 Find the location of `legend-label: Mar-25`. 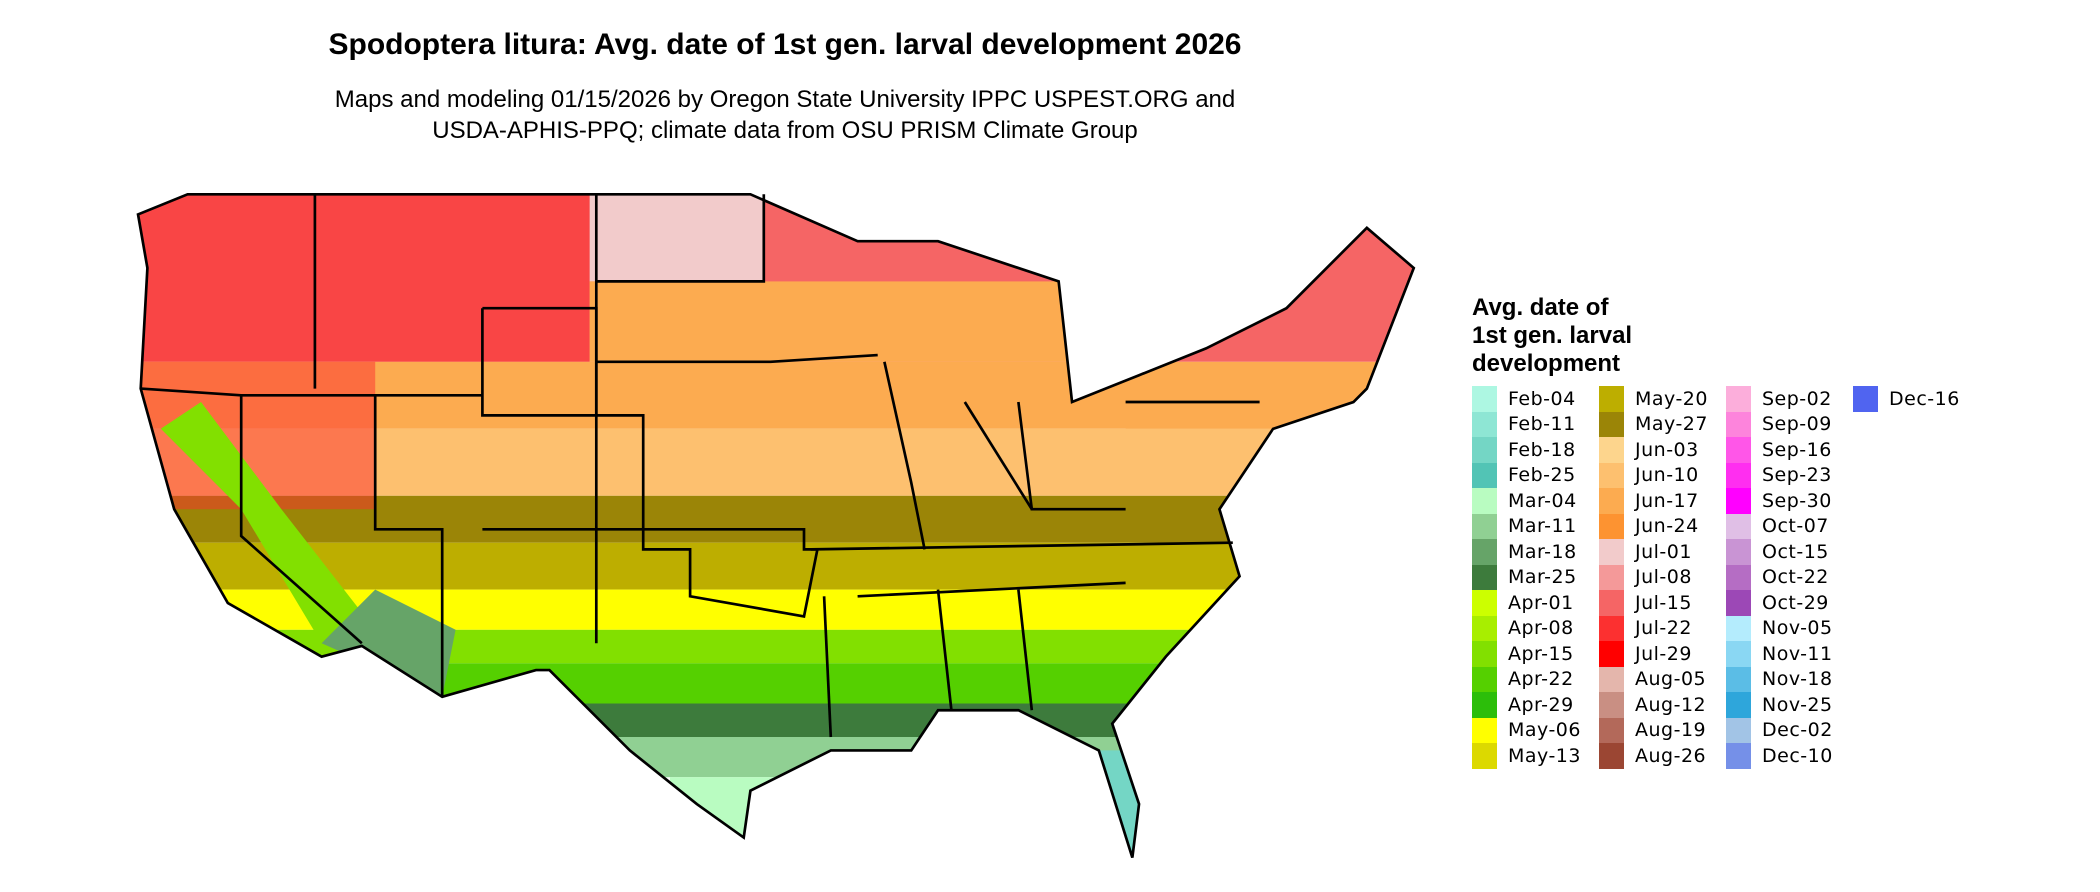

legend-label: Mar-25 is located at coordinates (1542, 577).